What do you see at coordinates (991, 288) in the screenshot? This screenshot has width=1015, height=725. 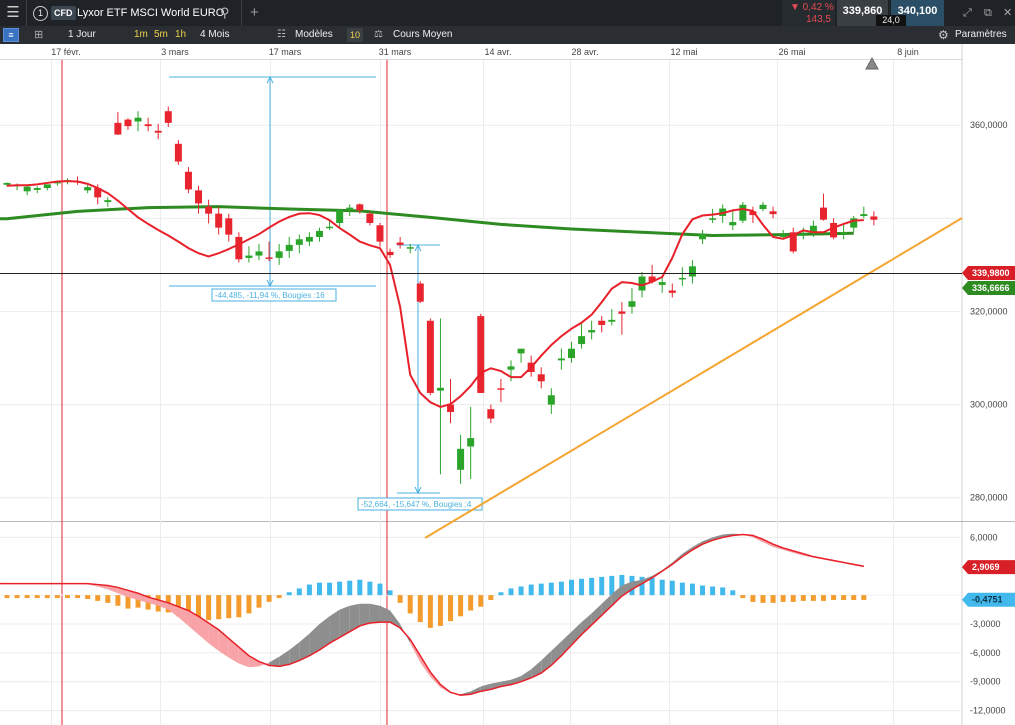 I see `sma-value-label: 336,6666` at bounding box center [991, 288].